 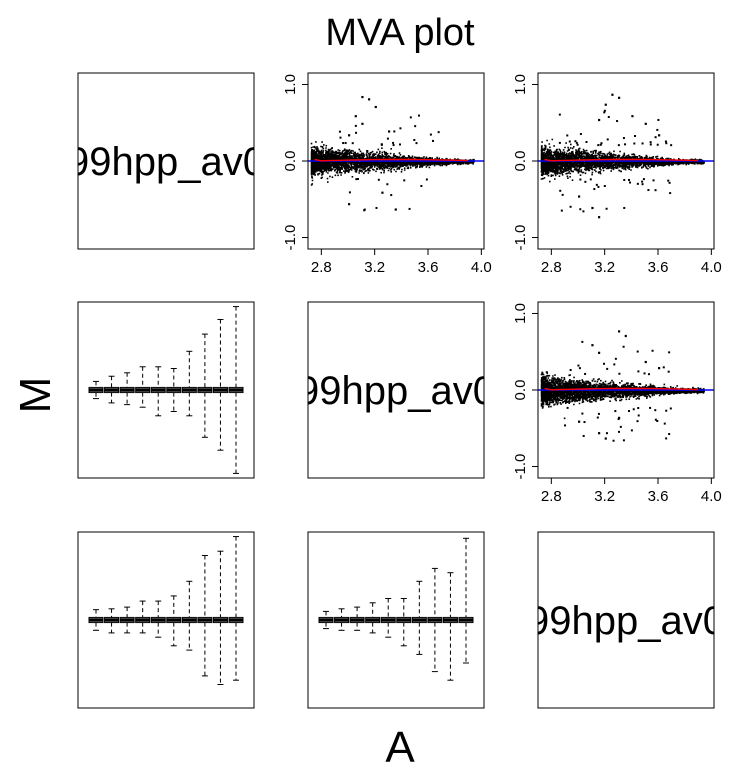 I want to click on x-tick-label: 3.2, so click(x=604, y=496).